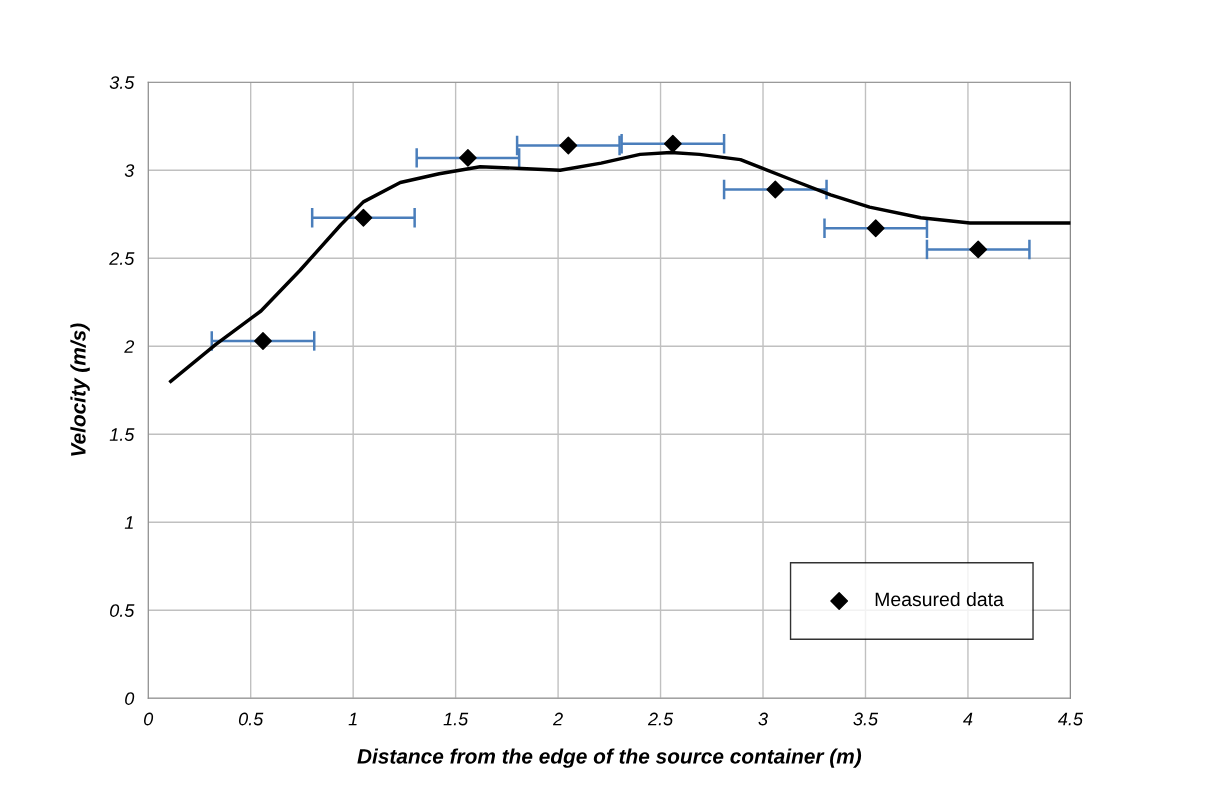 Image resolution: width=1215 pixels, height=798 pixels. Describe the element at coordinates (939, 599) in the screenshot. I see `legend-label: Measured data` at that location.